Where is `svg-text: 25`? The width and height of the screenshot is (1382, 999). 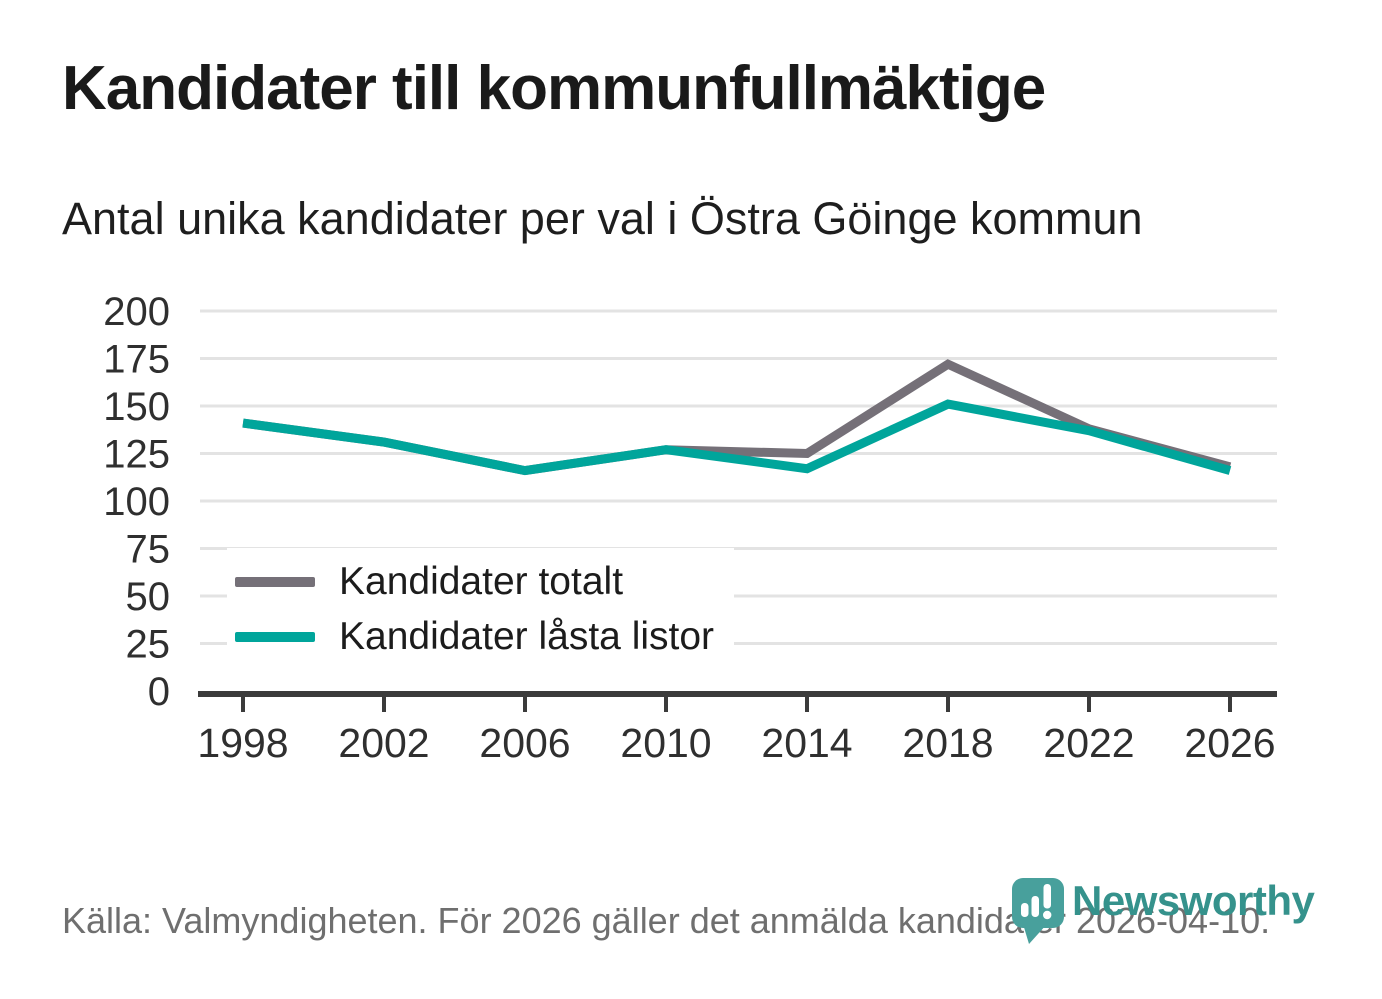
svg-text: 25 is located at coordinates (148, 645).